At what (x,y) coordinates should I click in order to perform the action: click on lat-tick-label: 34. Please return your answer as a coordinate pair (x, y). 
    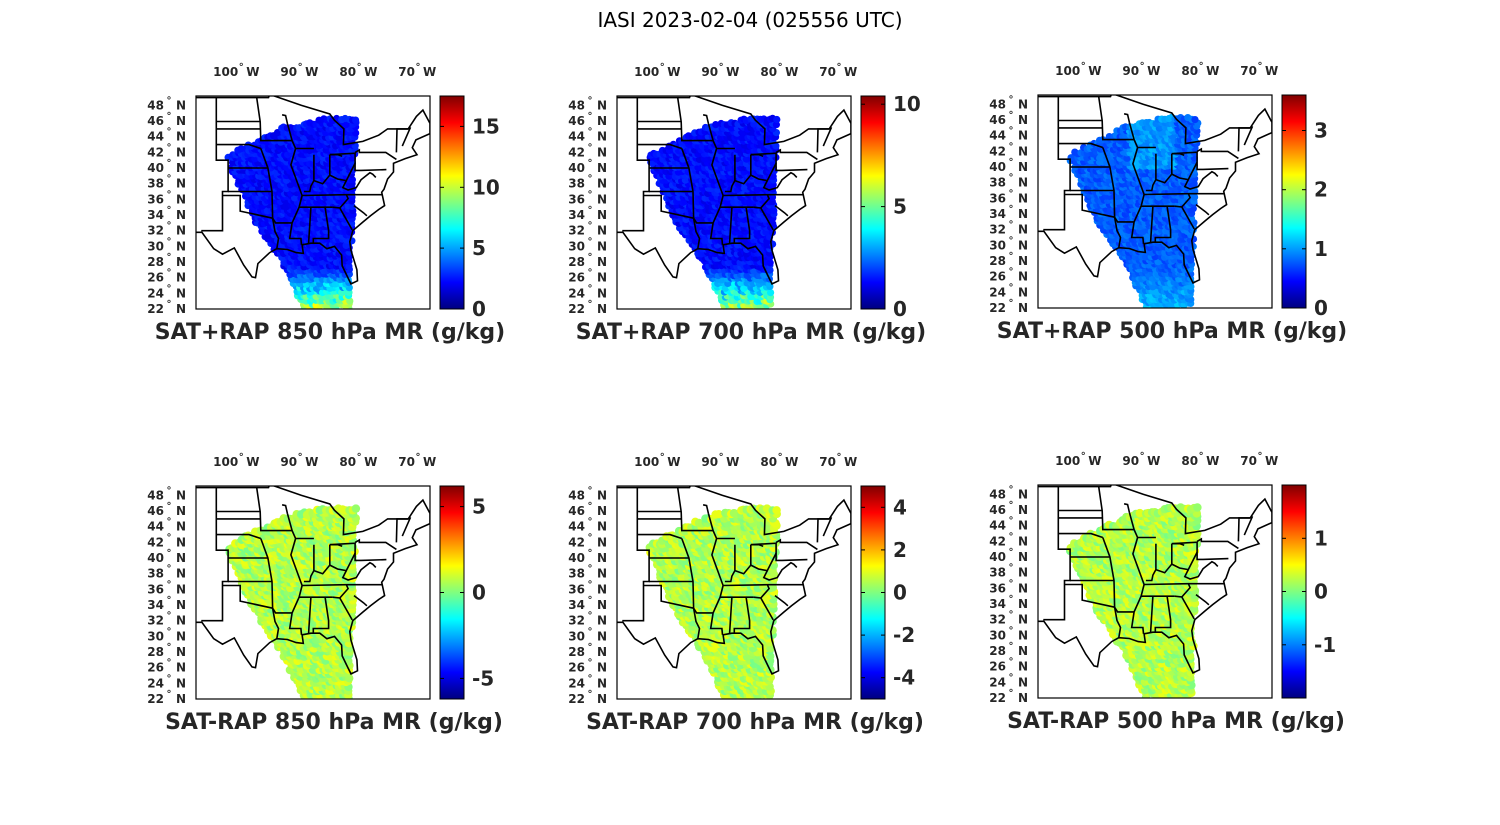
    Looking at the image, I should click on (576, 605).